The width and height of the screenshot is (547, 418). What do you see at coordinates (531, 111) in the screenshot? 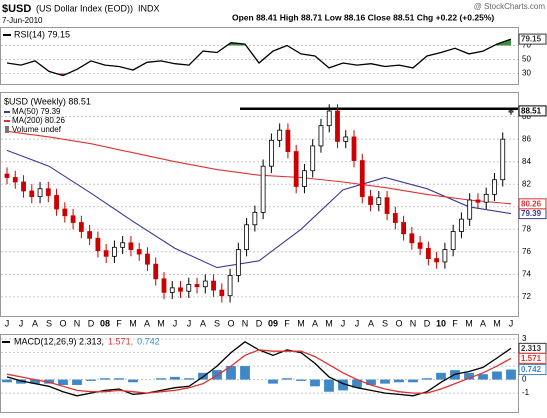
I see `end-label: 88.51` at bounding box center [531, 111].